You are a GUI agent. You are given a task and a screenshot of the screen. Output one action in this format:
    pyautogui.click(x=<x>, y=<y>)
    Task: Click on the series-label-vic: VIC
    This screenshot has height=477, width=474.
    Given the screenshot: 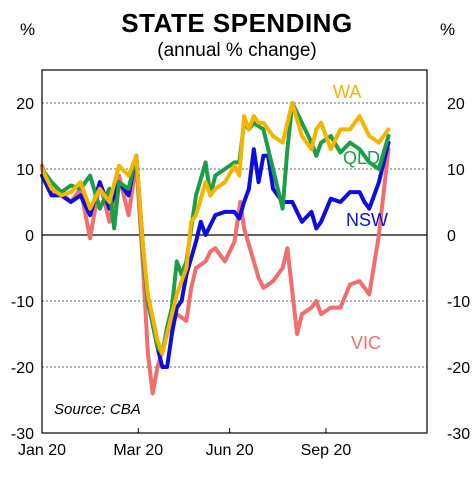 What is the action you would take?
    pyautogui.click(x=366, y=343)
    